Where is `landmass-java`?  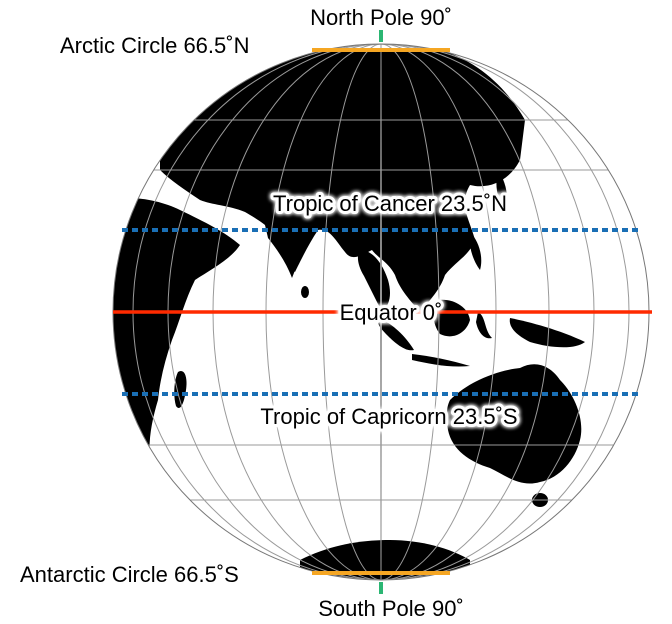 landmass-java is located at coordinates (441, 360).